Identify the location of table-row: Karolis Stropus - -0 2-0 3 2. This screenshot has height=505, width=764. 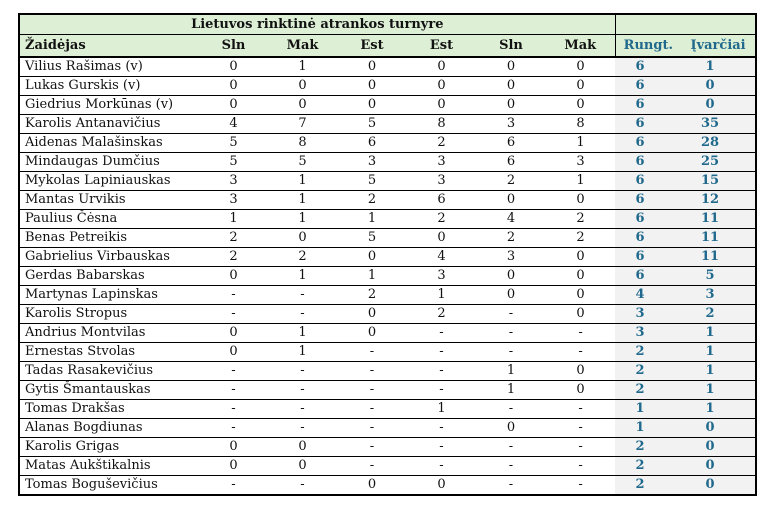
(388, 314).